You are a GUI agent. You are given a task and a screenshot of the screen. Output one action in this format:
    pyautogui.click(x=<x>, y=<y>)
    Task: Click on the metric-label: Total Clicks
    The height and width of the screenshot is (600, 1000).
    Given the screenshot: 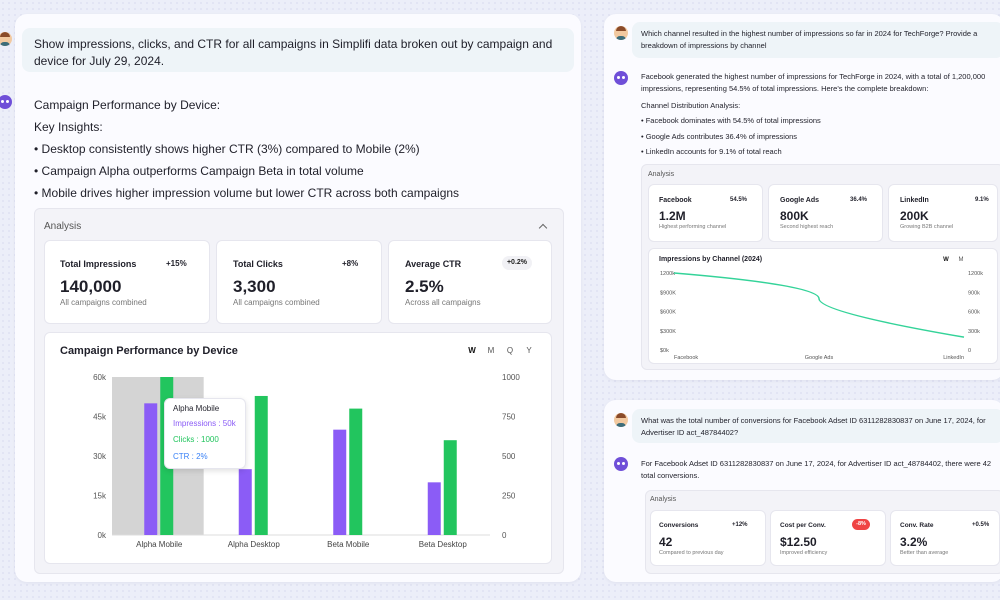 What is the action you would take?
    pyautogui.click(x=258, y=264)
    